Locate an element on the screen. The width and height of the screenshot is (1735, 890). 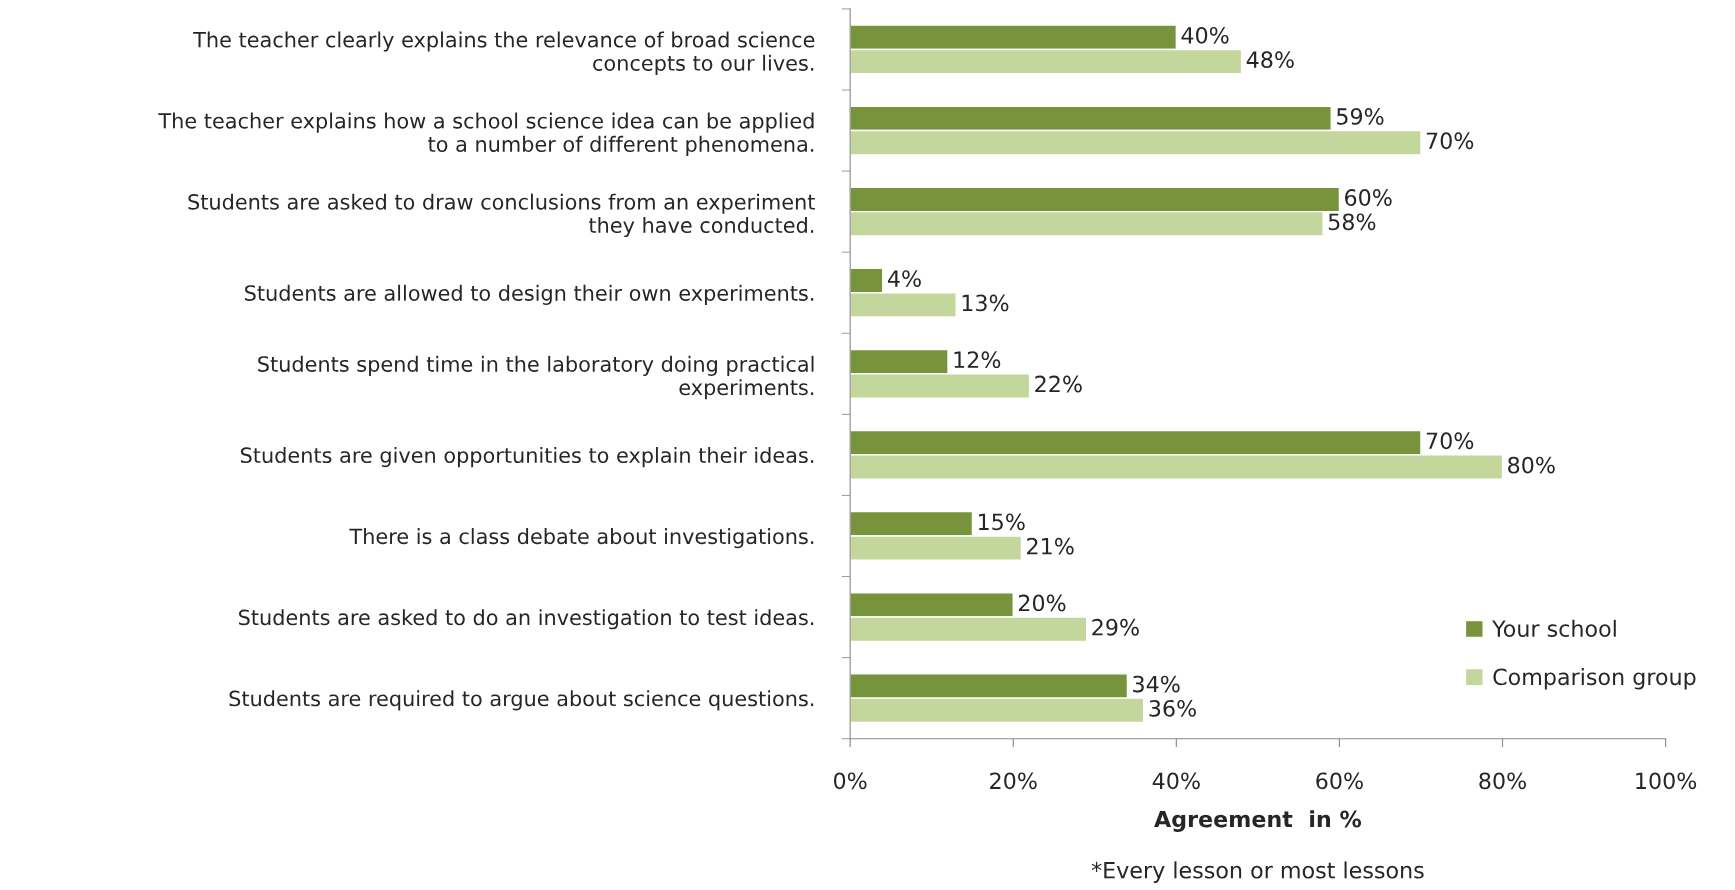
y-tick-label: Students are given opportunities to explain their ideas. is located at coordinates (527, 457).